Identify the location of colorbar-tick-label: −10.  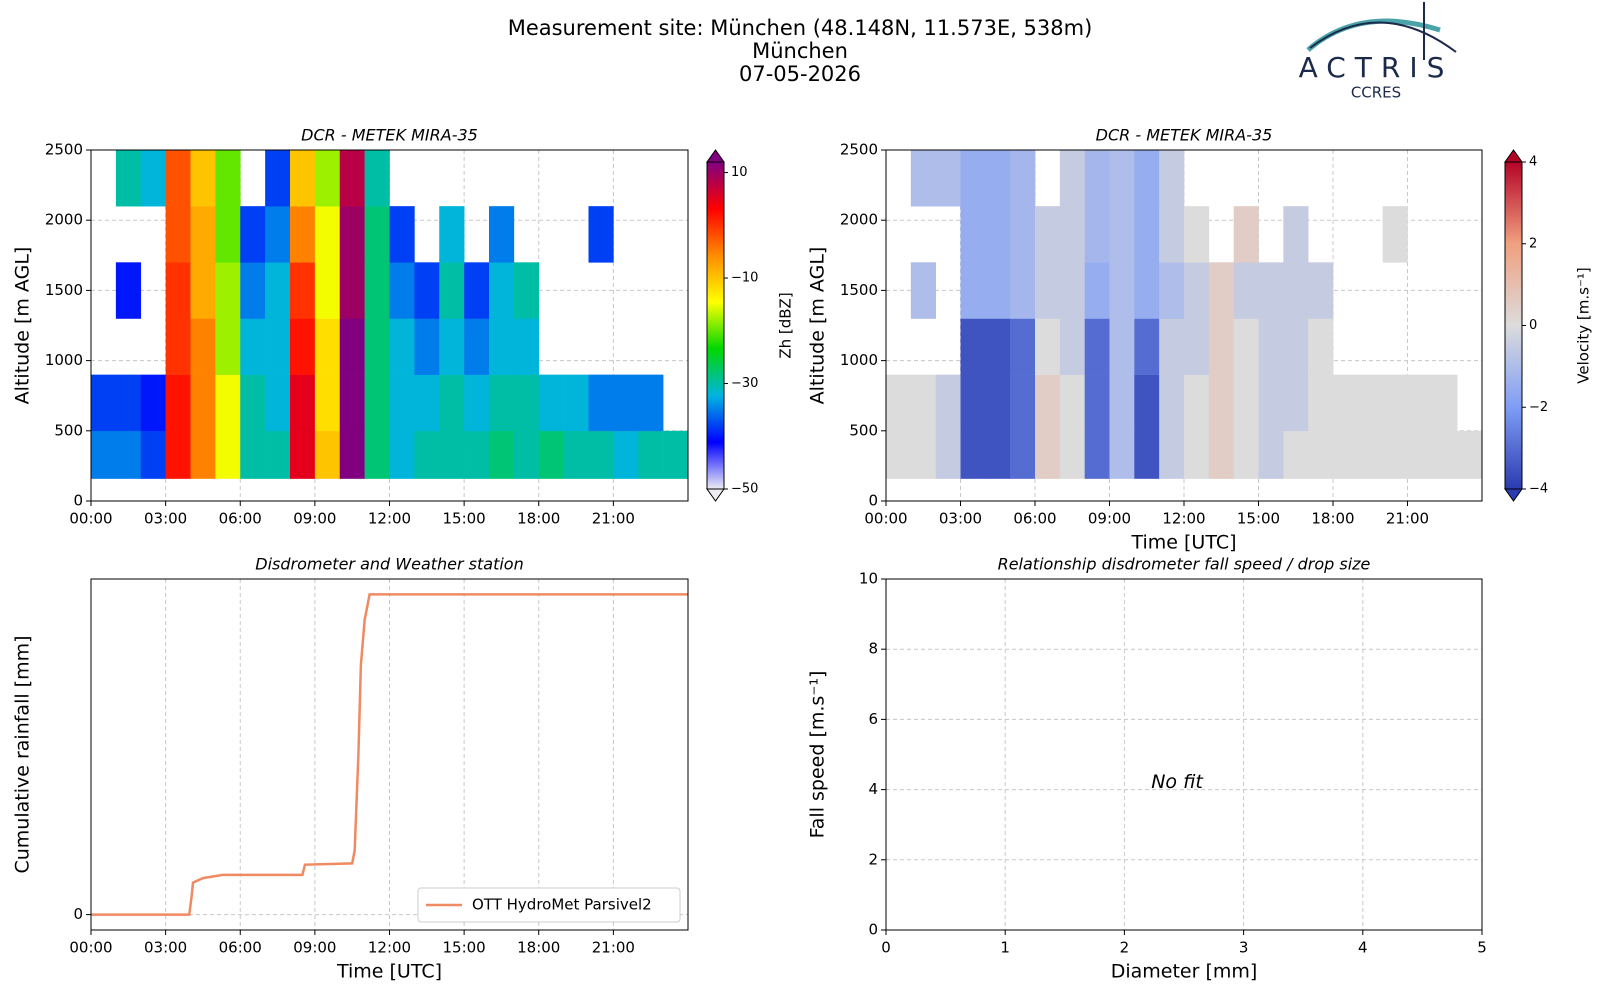
(744, 278).